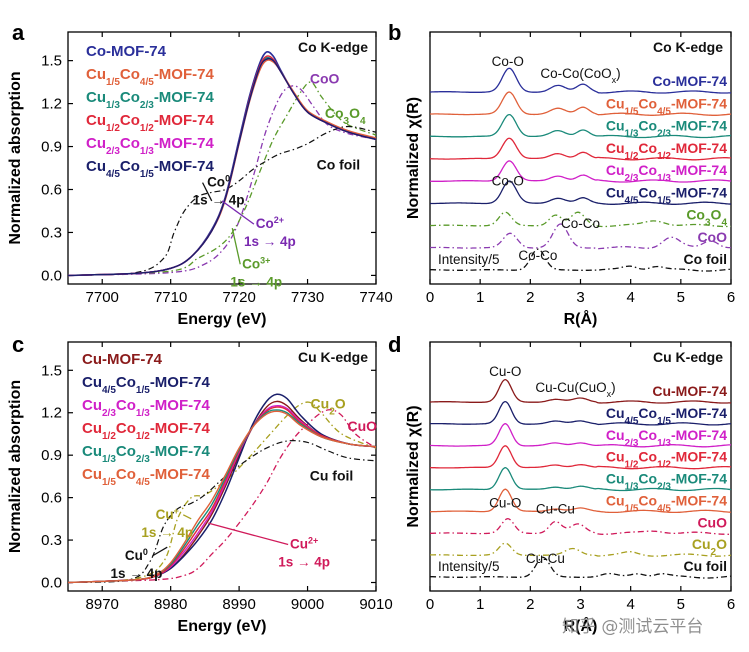 The width and height of the screenshot is (749, 652). What do you see at coordinates (109, 436) in the screenshot?
I see `c-legend-entry-part: 1/2` at bounding box center [109, 436].